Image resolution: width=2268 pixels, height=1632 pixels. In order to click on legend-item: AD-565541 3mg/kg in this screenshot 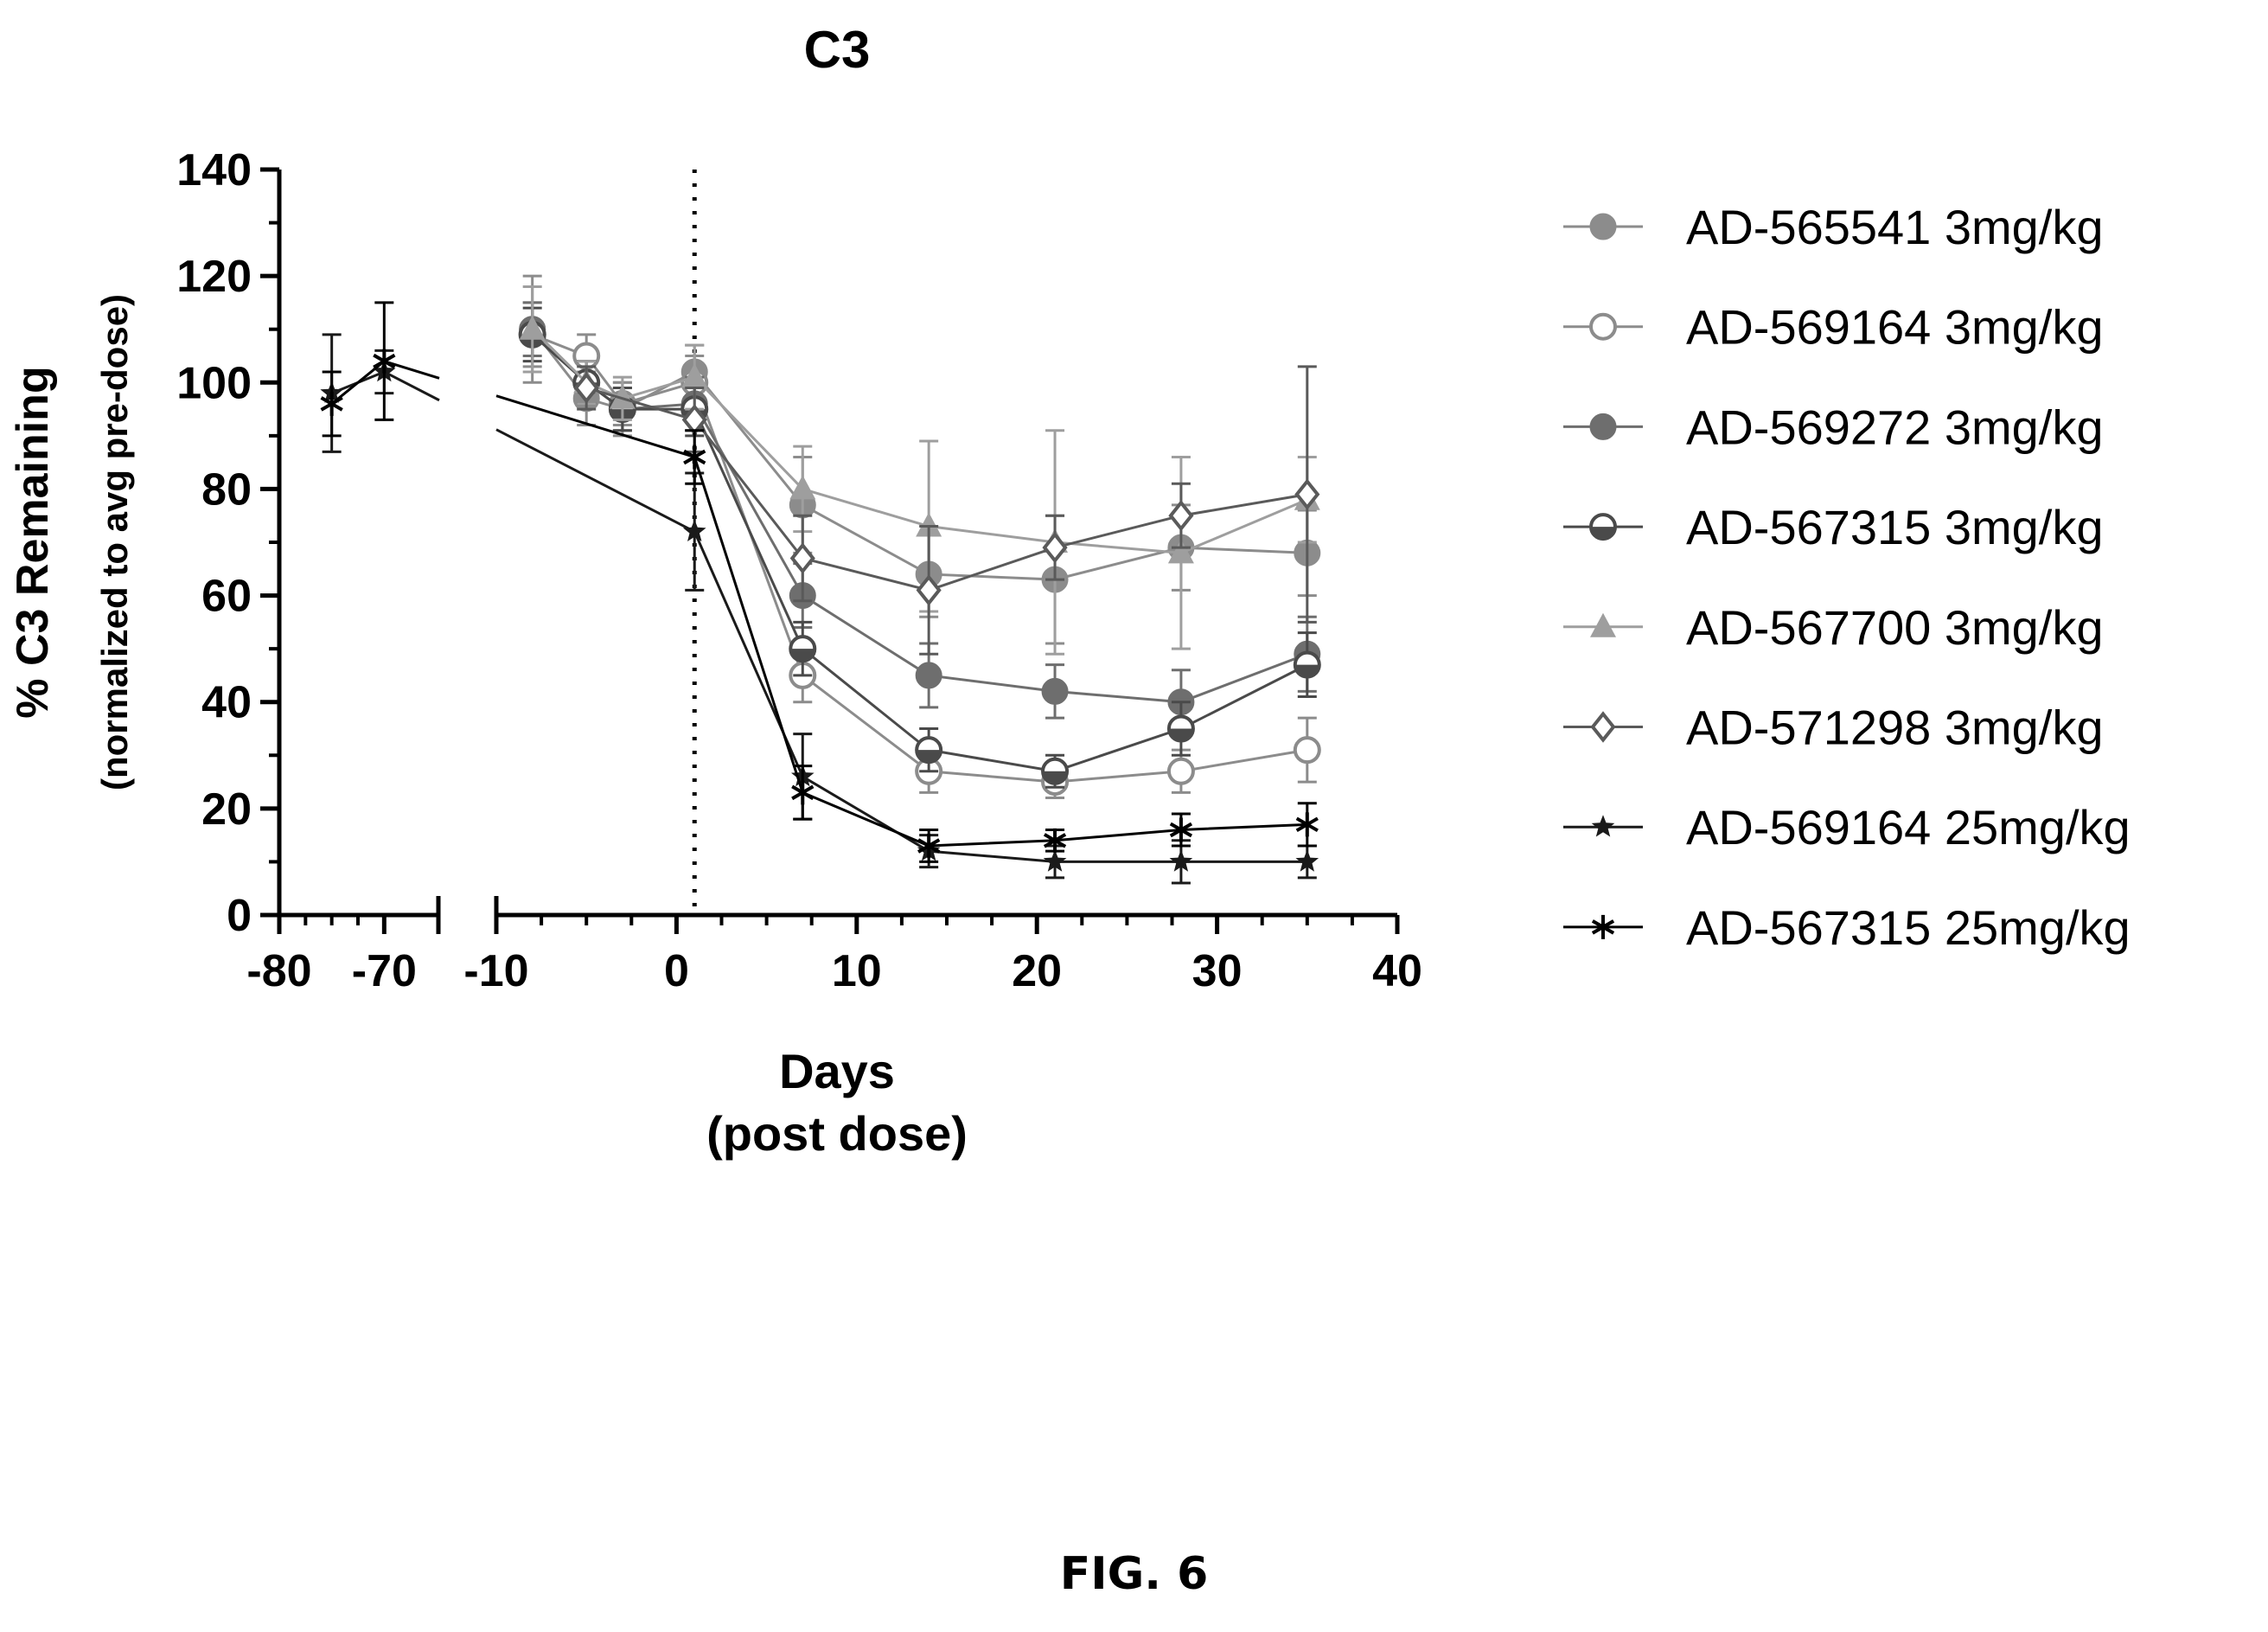, I will do `click(1834, 227)`.